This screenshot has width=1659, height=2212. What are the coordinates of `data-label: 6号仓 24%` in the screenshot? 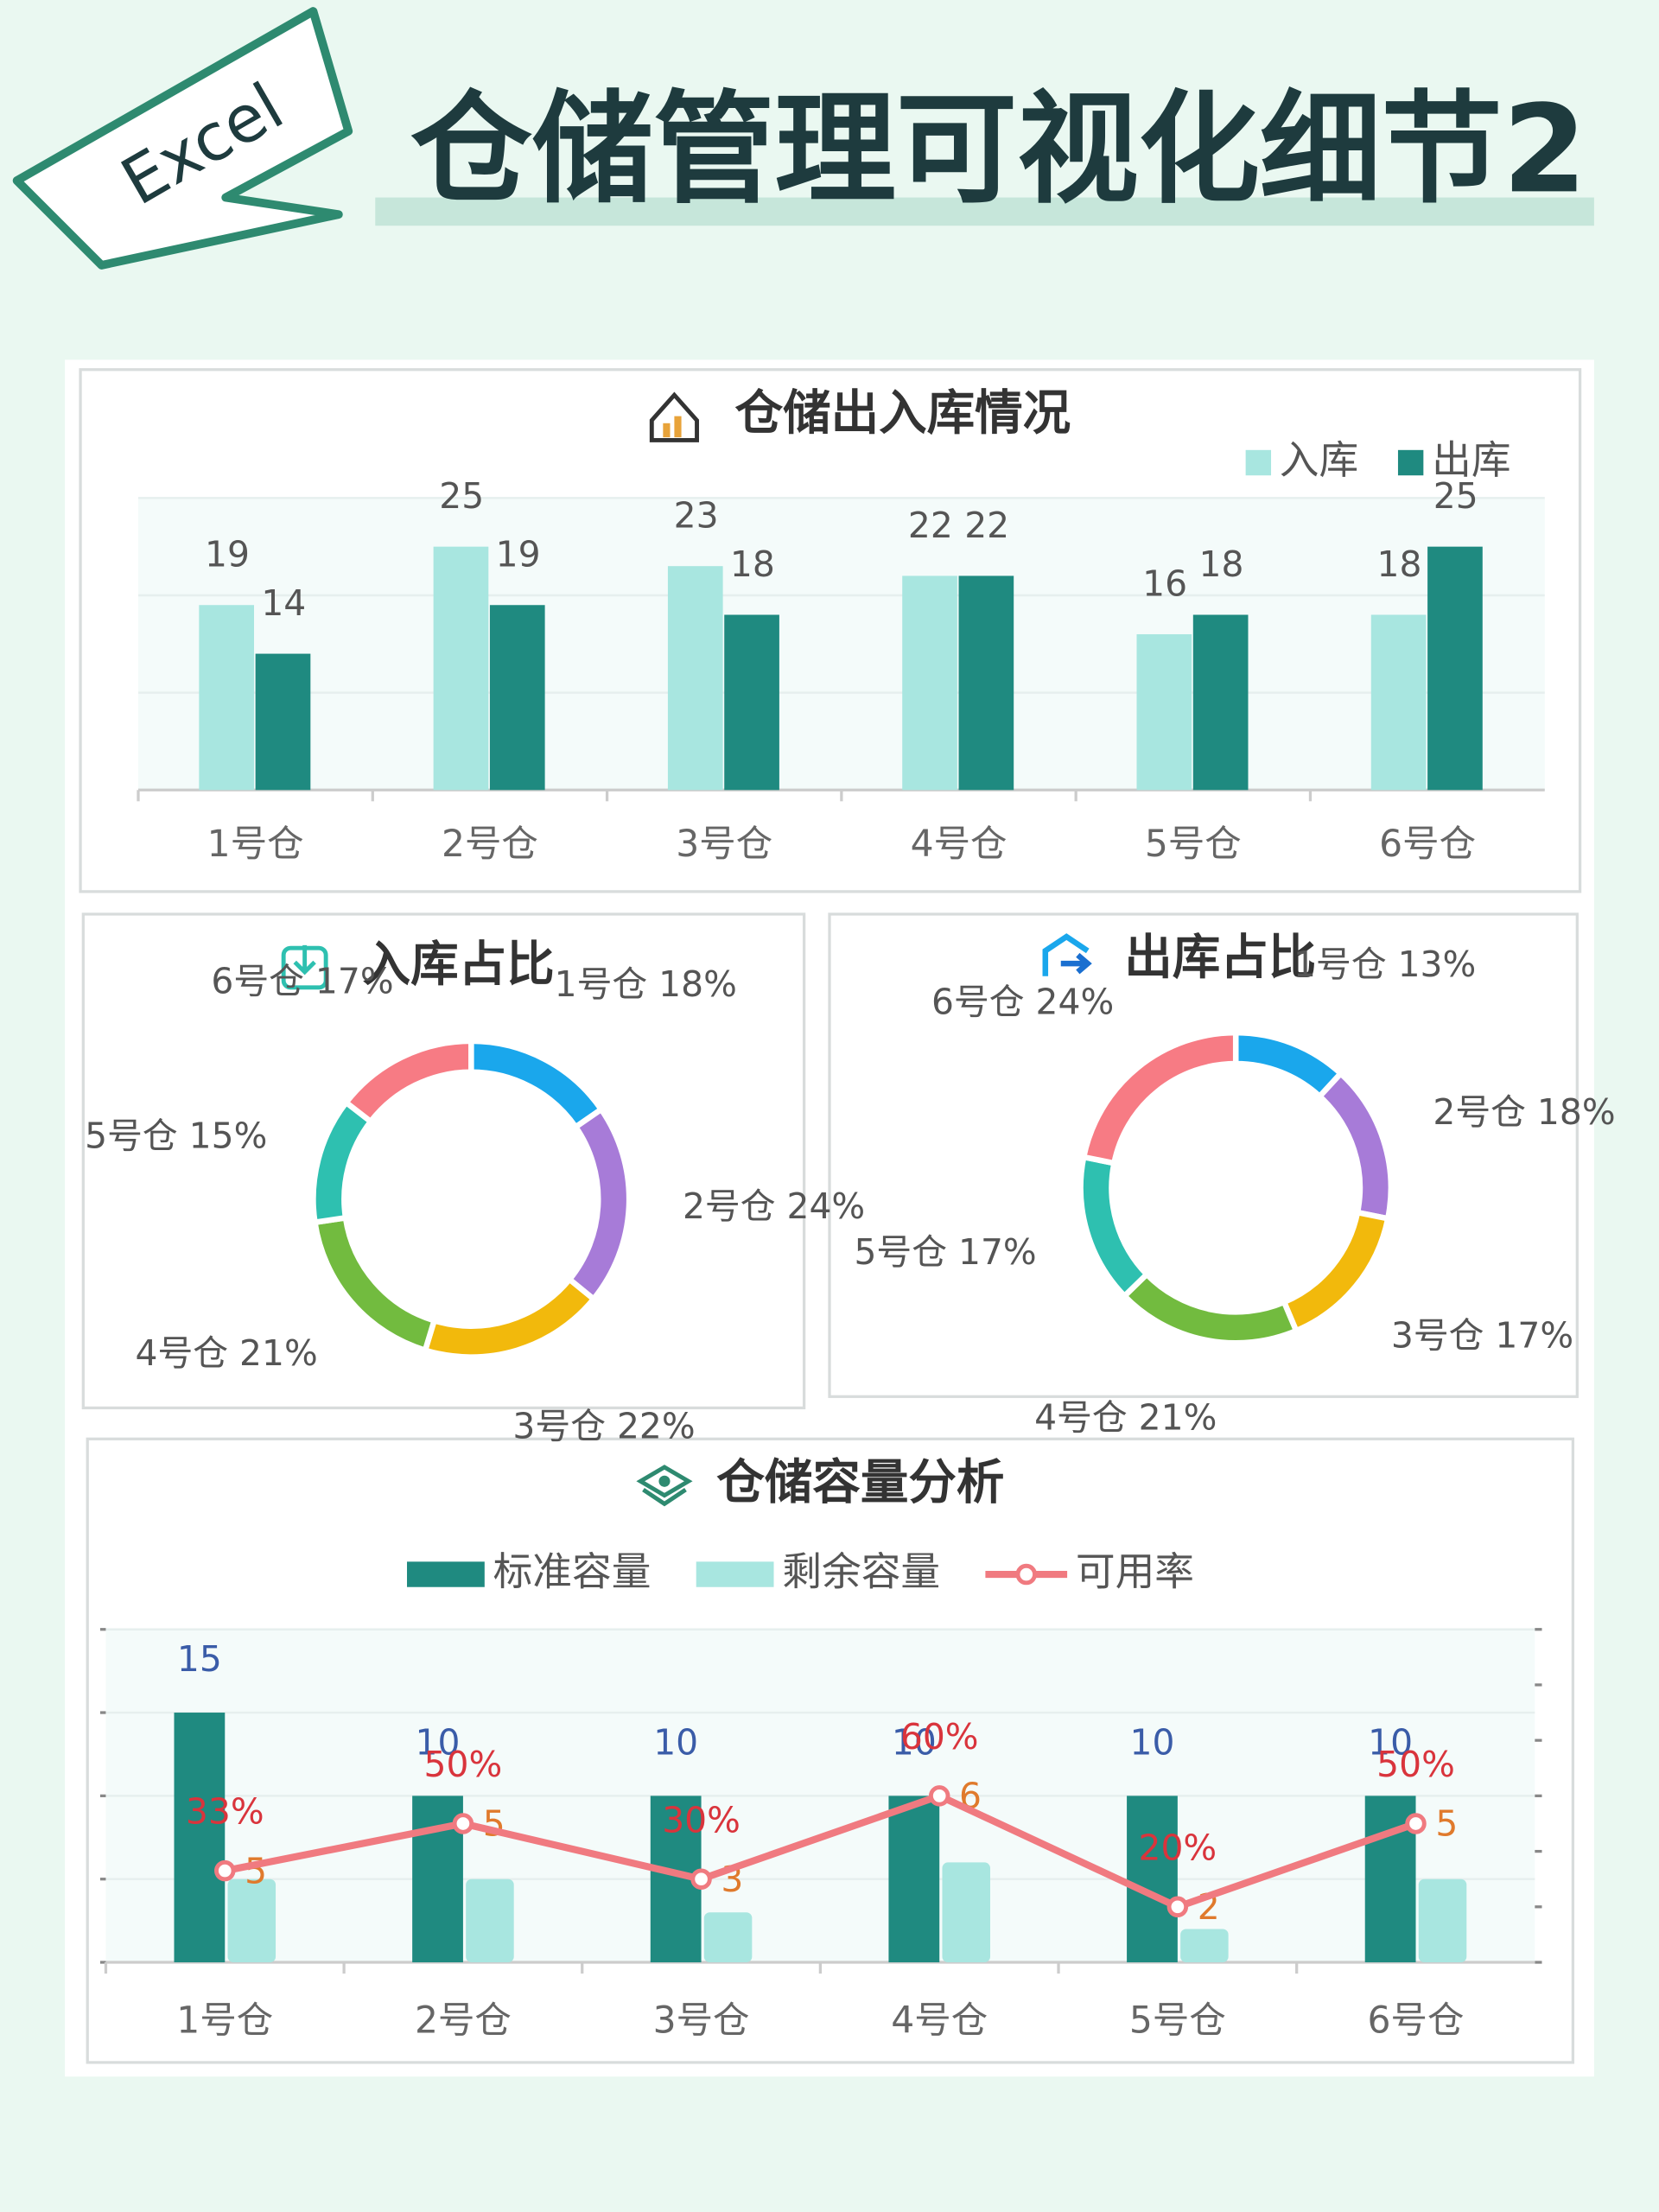 It's located at (1022, 1001).